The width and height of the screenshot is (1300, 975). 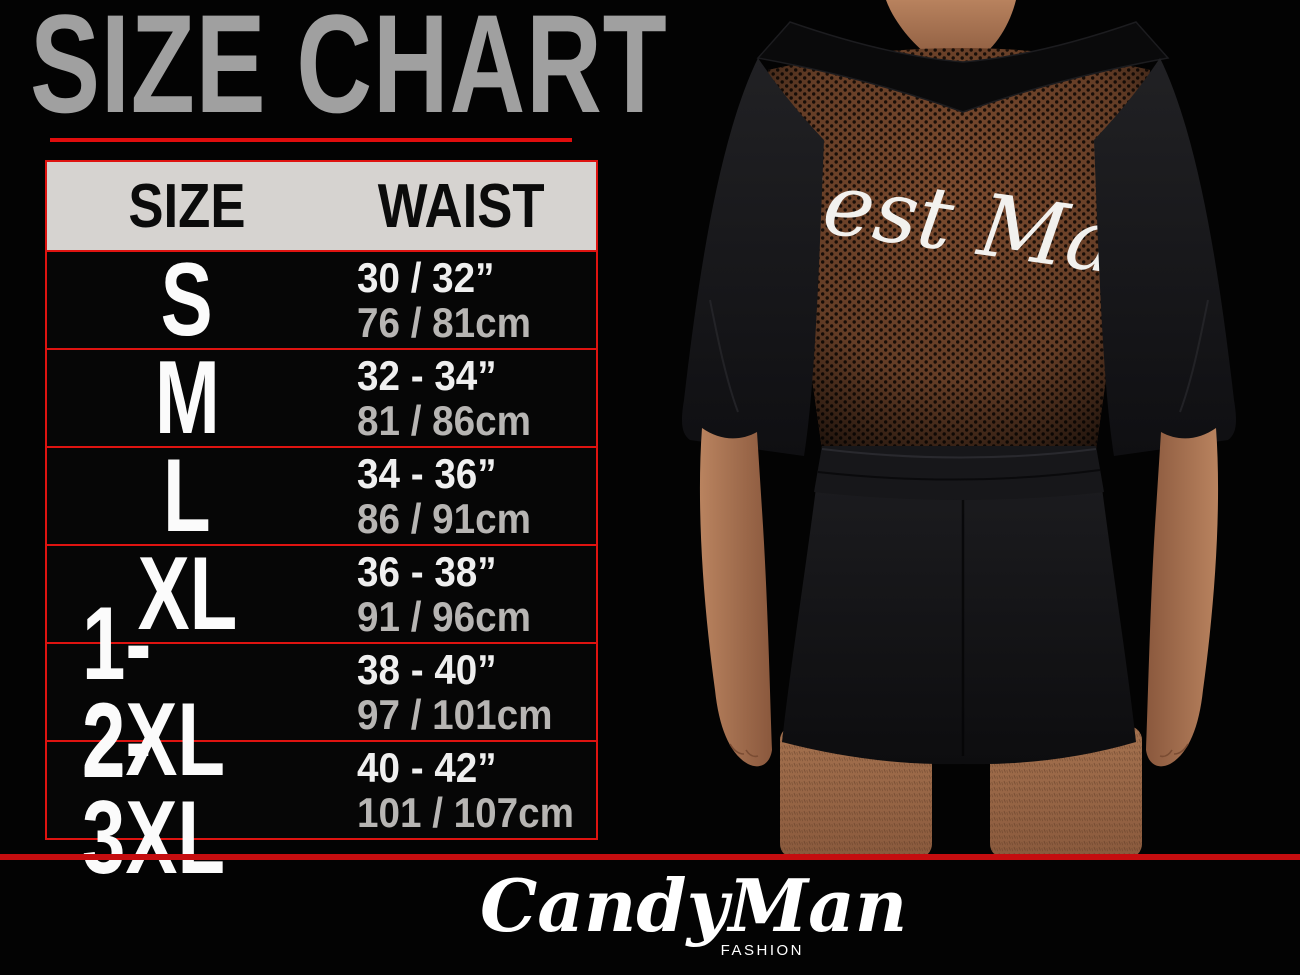 What do you see at coordinates (466, 812) in the screenshot?
I see `waist-cm: 101 / 107cm` at bounding box center [466, 812].